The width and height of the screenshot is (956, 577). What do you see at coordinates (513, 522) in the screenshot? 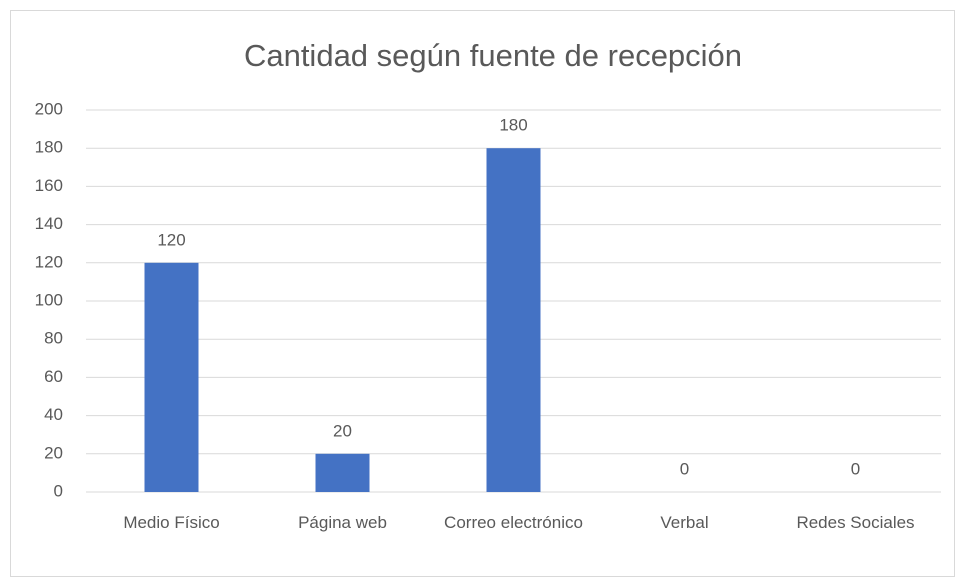
I see `x-tick-label: Correo electrónico` at bounding box center [513, 522].